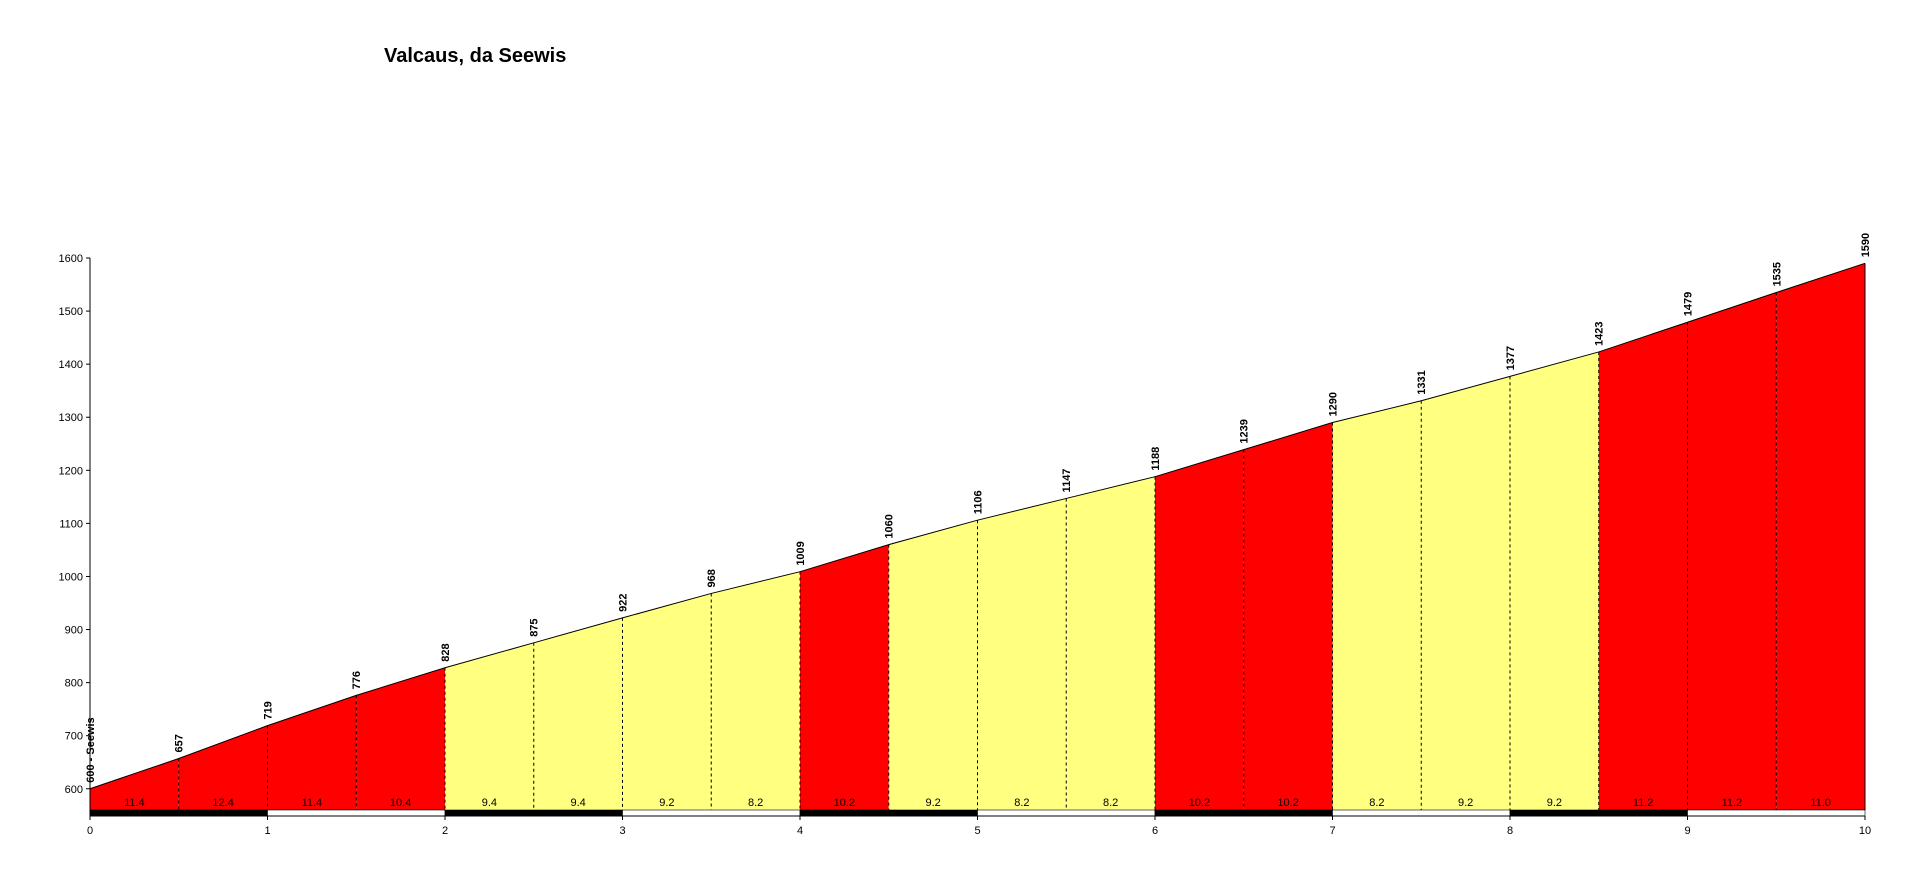 The height and width of the screenshot is (873, 1908). What do you see at coordinates (890, 526) in the screenshot?
I see `altitude-label: 1060` at bounding box center [890, 526].